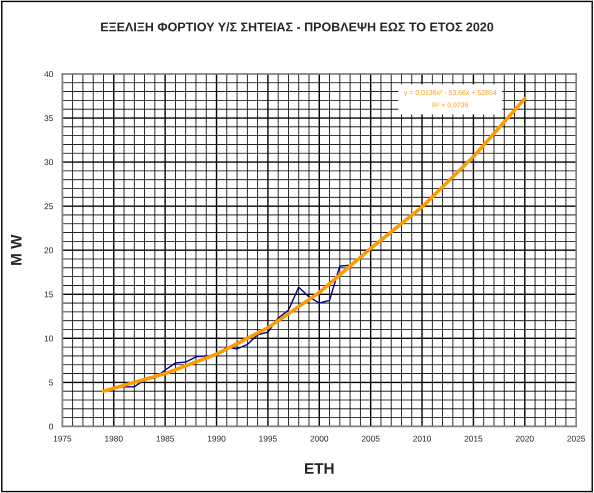 The height and width of the screenshot is (493, 594). I want to click on y-tick-label: 30, so click(49, 162).